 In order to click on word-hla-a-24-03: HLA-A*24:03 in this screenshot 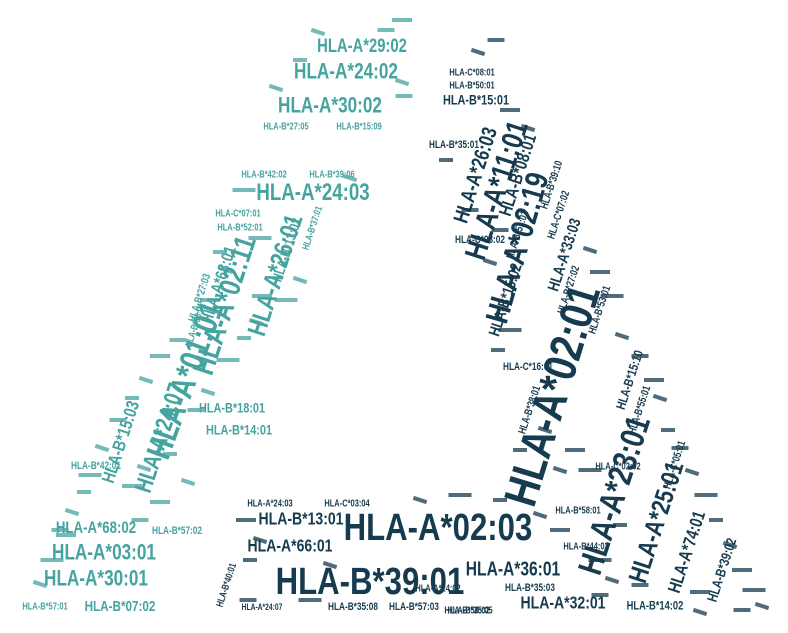, I will do `click(269, 502)`.